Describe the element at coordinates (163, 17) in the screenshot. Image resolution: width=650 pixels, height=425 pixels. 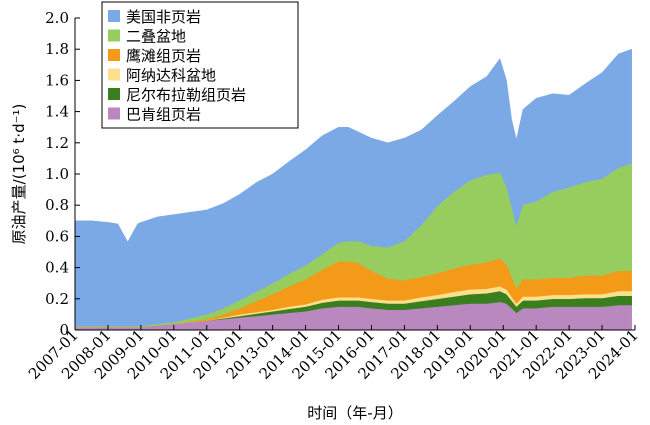
I see `legend-label: 美国非页岩` at that location.